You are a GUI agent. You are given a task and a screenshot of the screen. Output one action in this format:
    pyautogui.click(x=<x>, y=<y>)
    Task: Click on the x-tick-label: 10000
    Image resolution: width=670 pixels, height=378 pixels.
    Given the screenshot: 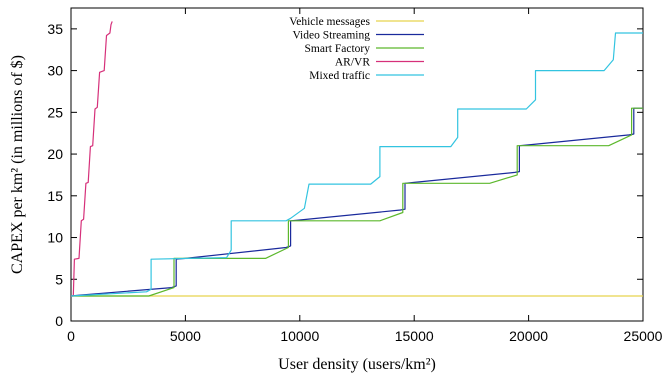 What is the action you would take?
    pyautogui.click(x=299, y=336)
    